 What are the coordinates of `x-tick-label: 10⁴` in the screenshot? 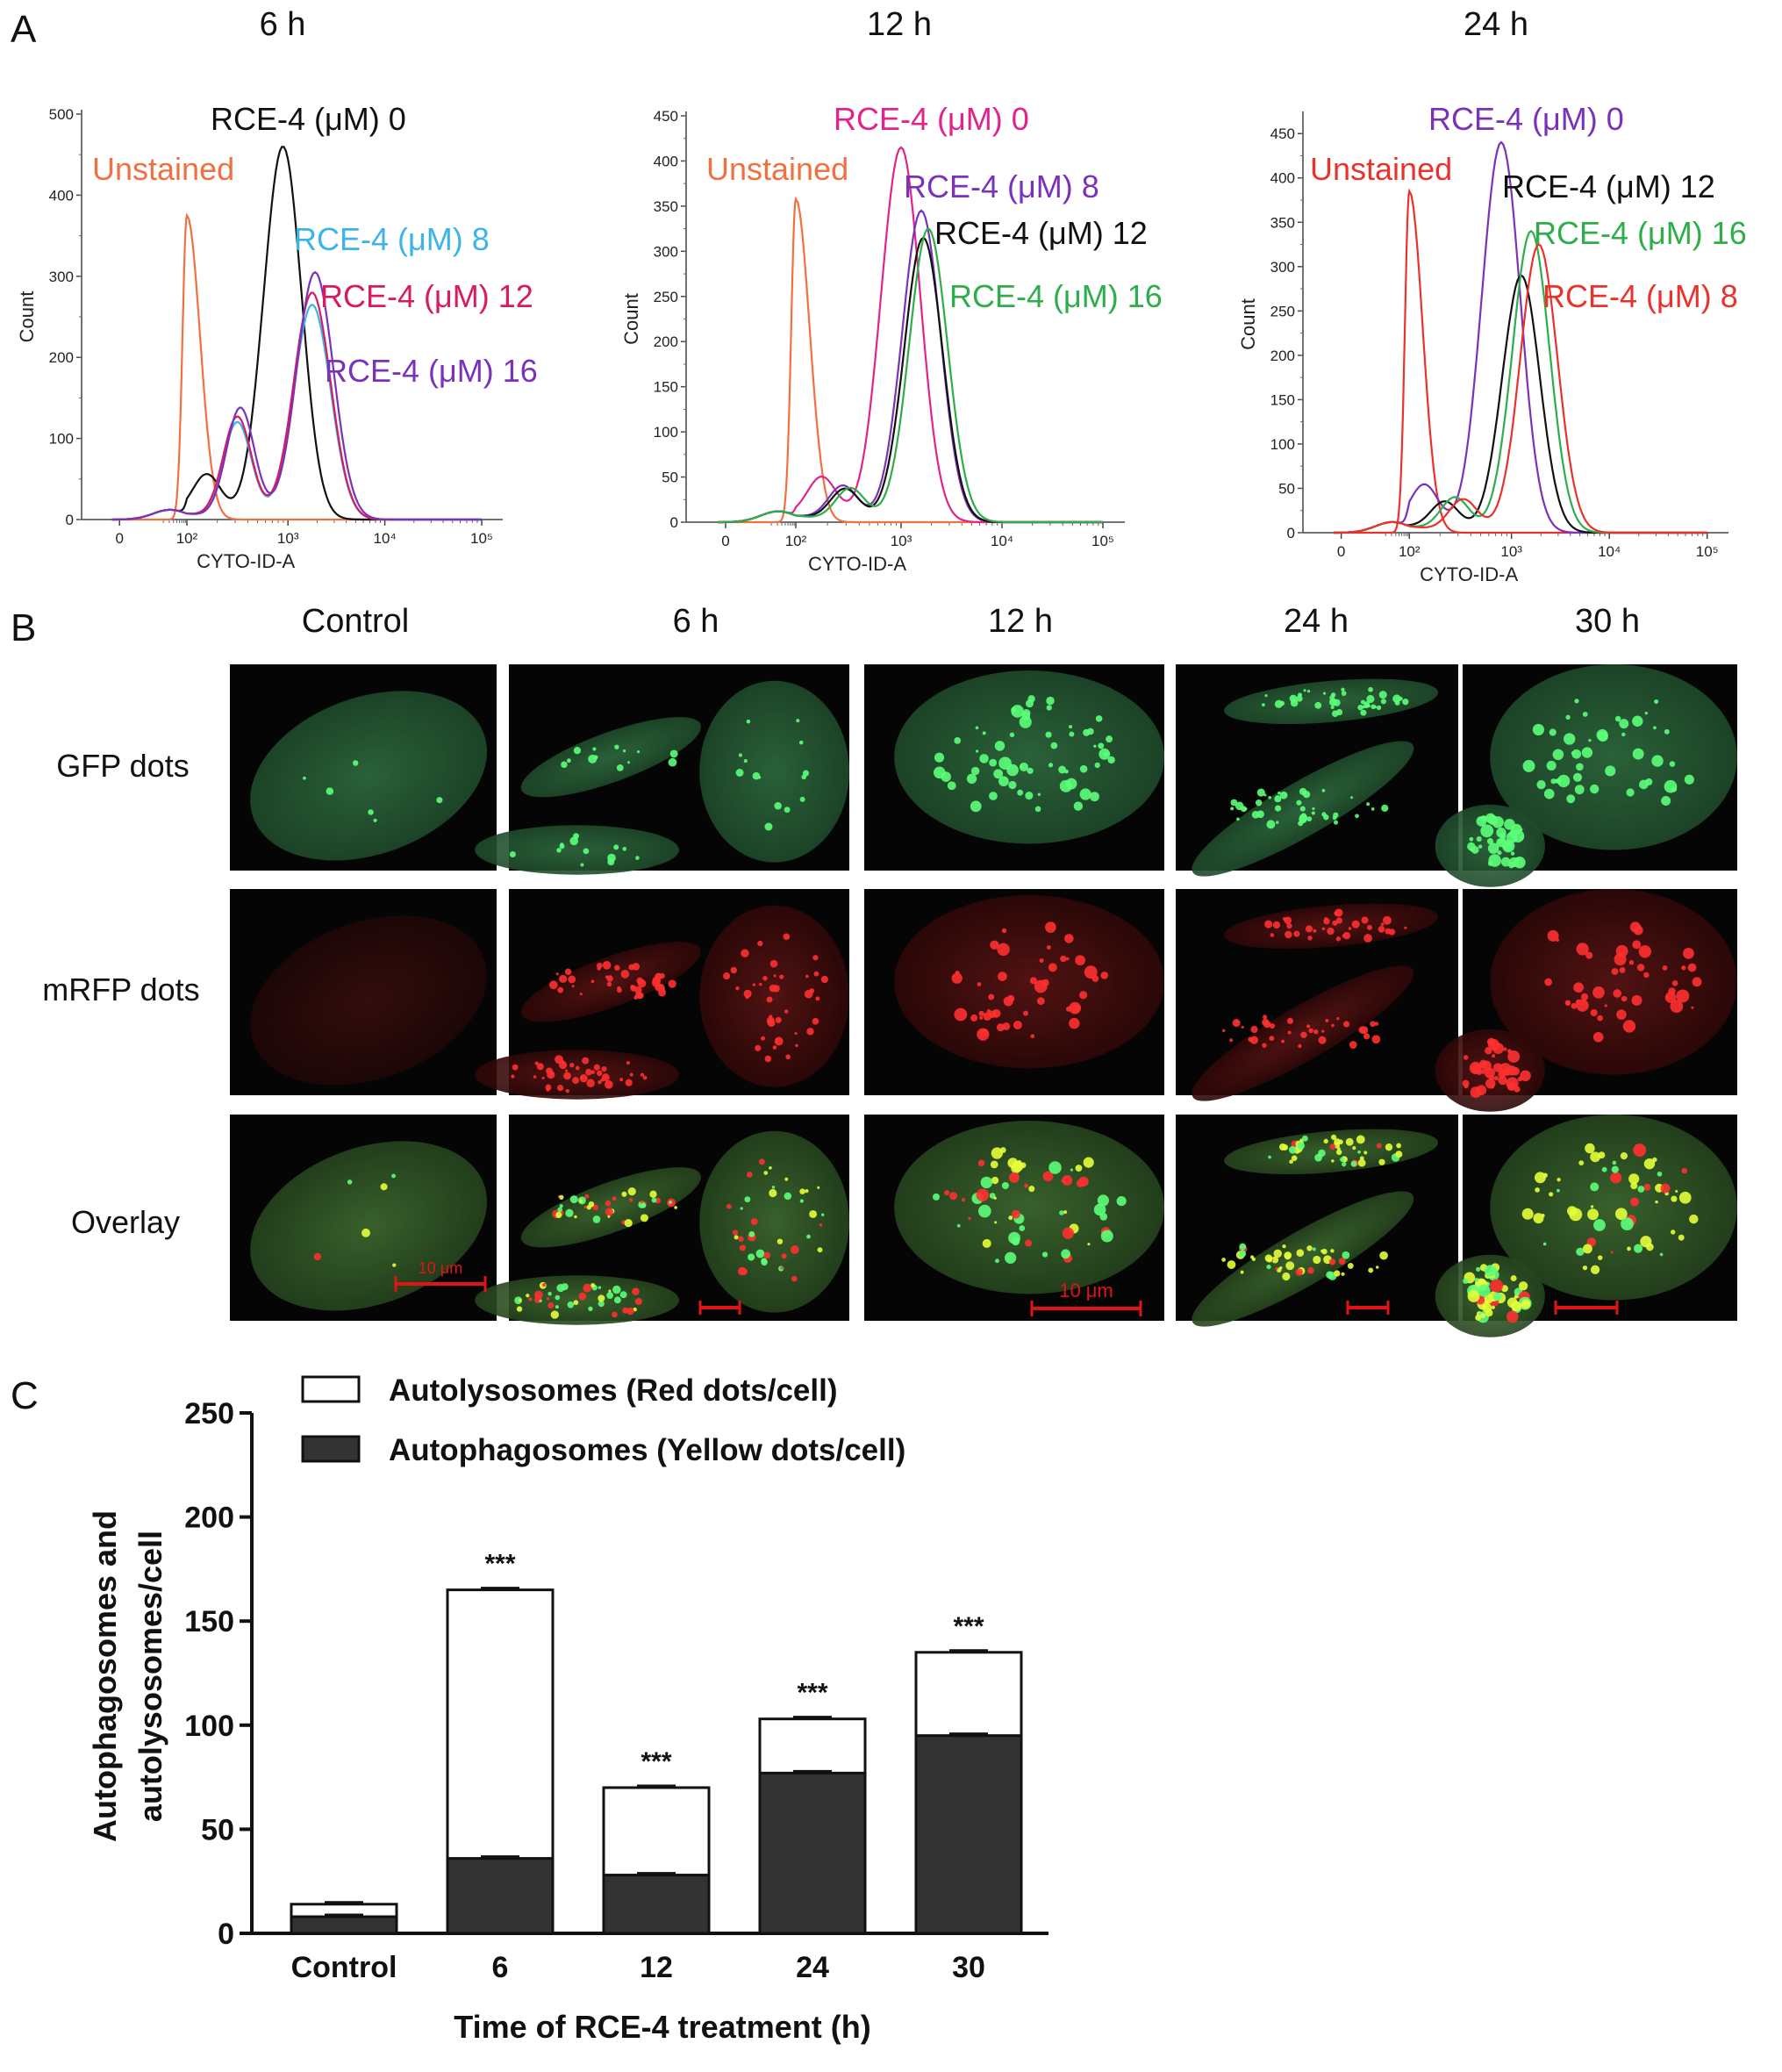 It's located at (384, 538).